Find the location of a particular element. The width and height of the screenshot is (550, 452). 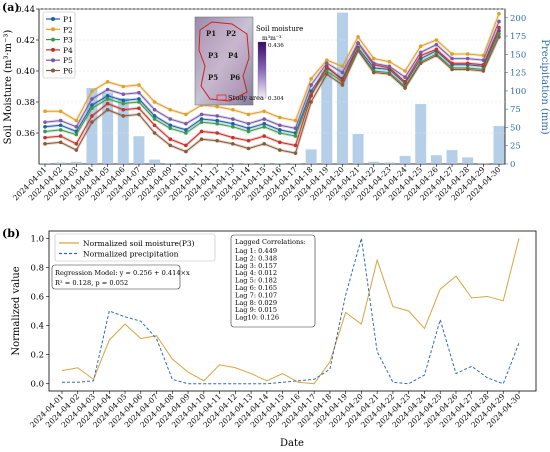

legend-label-p2: P2 is located at coordinates (68, 29).